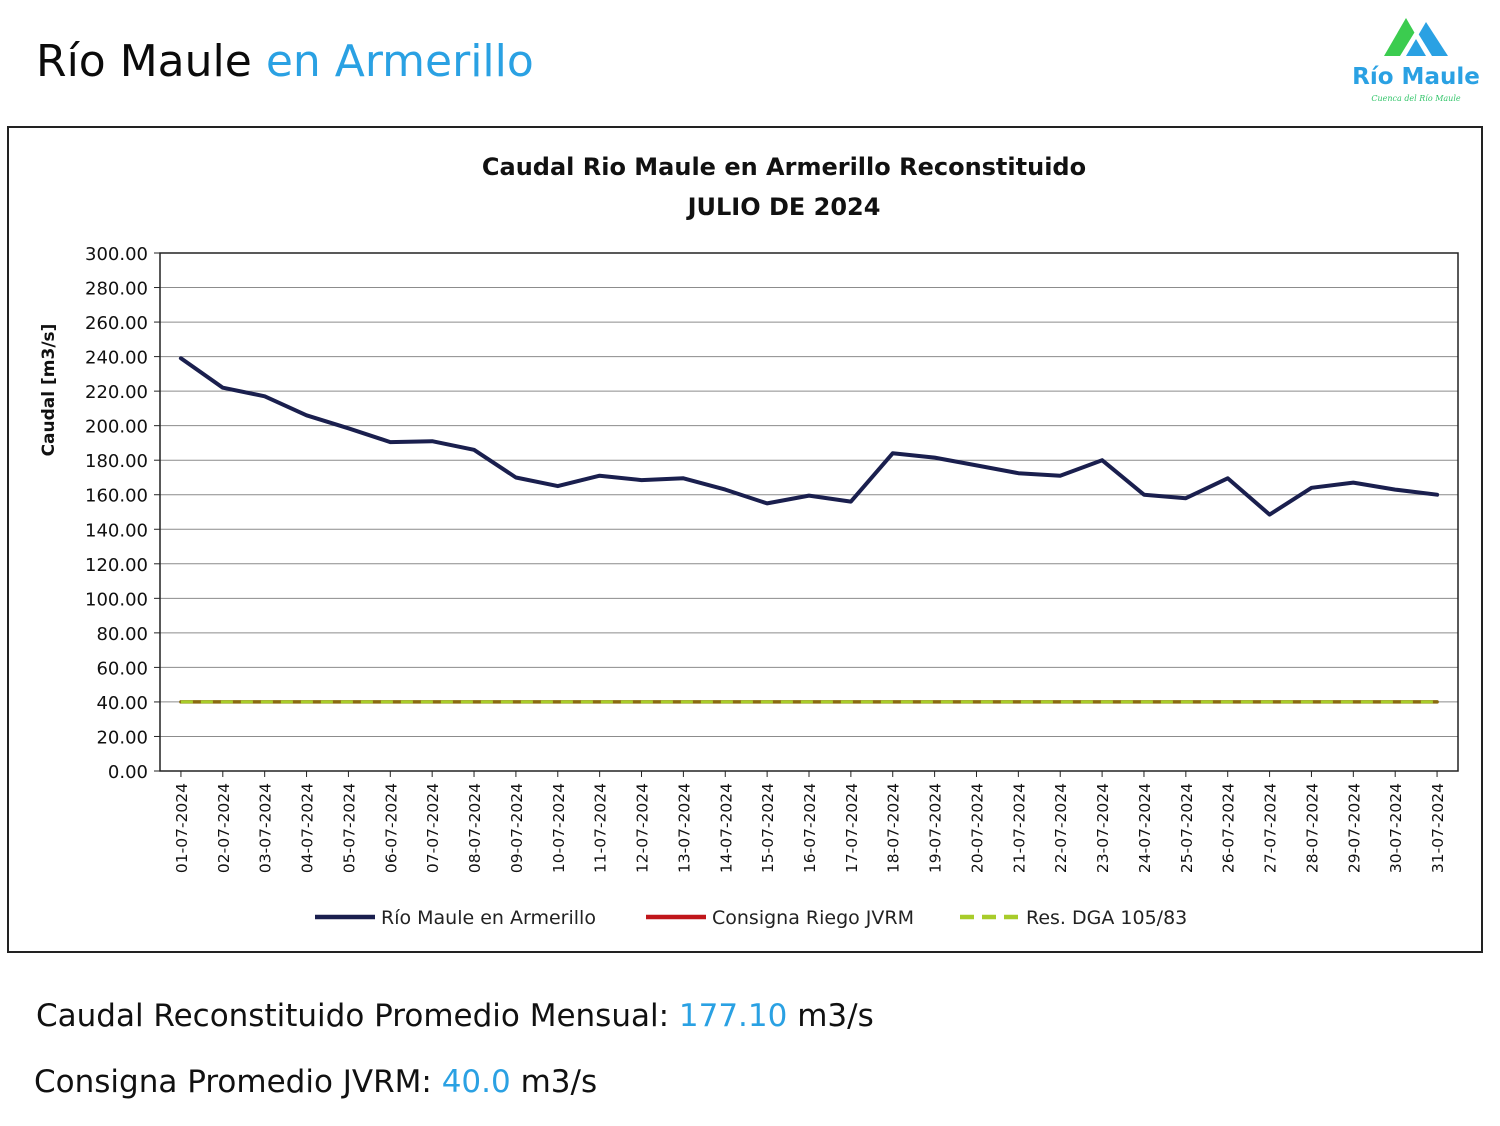  I want to click on x-tick-label: 08-07-2024, so click(475, 828).